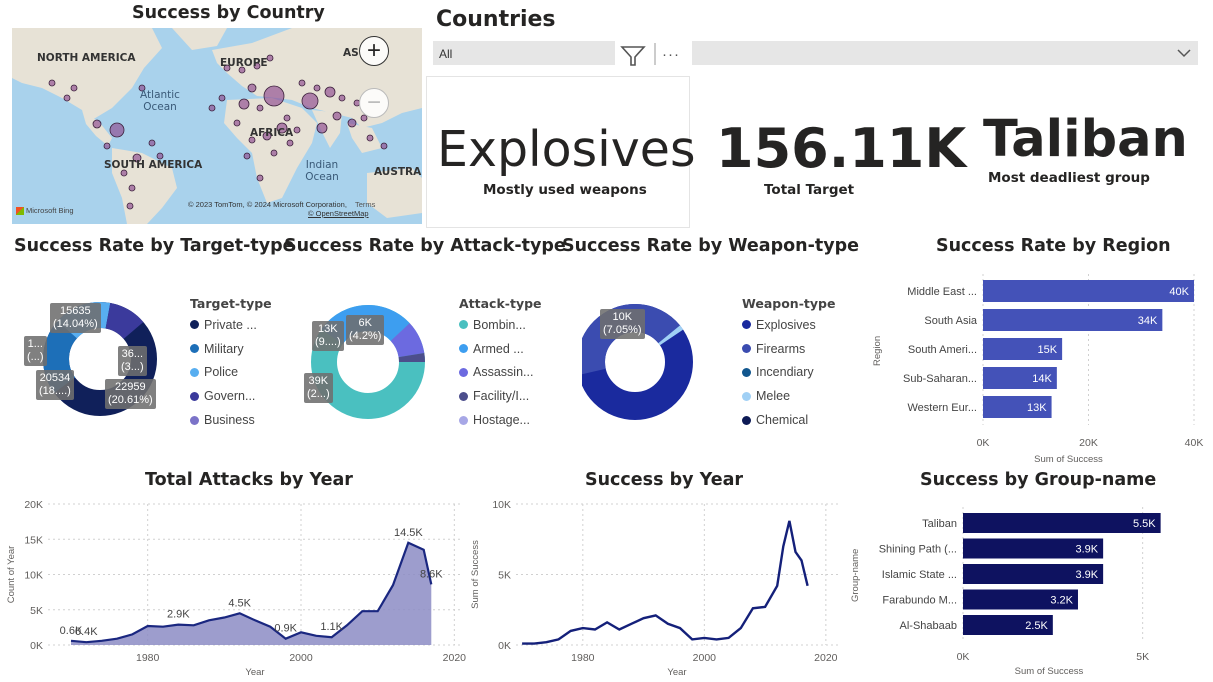 This screenshot has width=1213, height=682. I want to click on attack-slice-facility, so click(368, 362).